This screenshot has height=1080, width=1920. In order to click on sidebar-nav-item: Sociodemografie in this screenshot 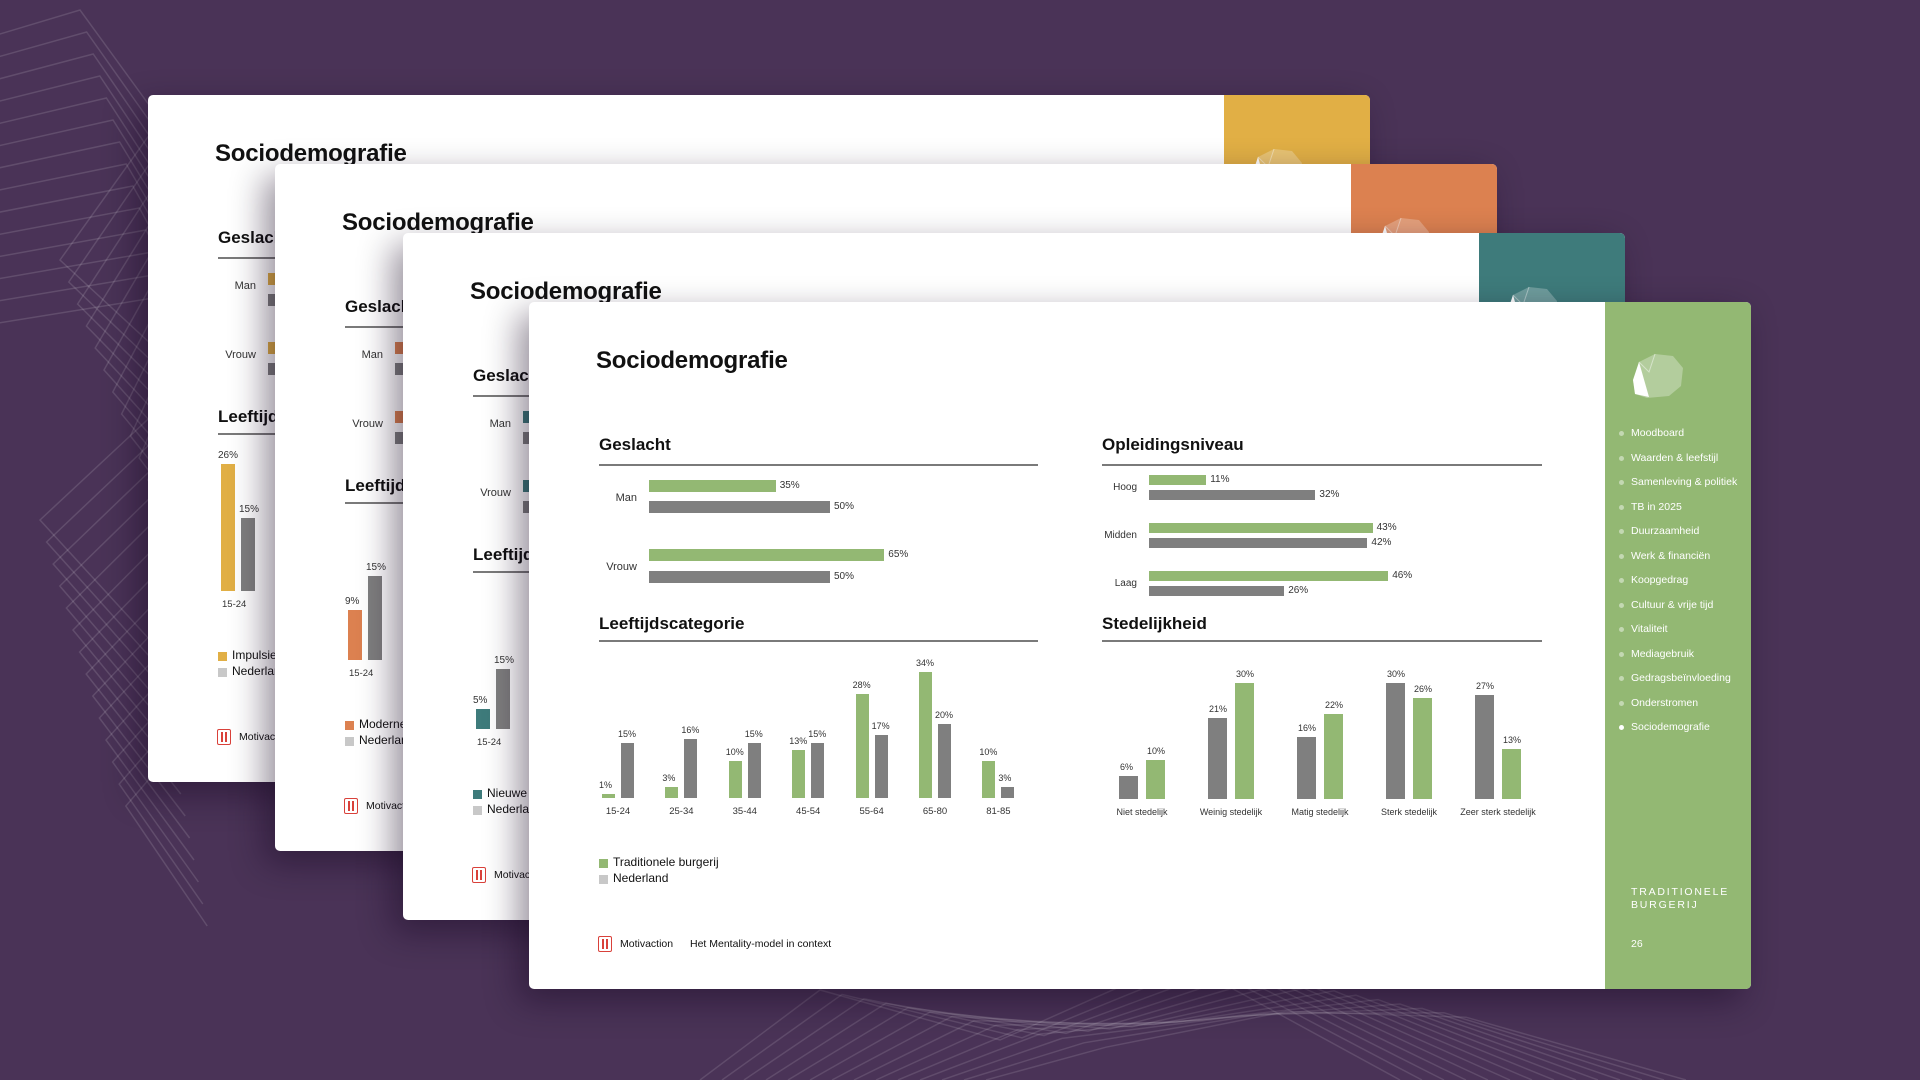, I will do `click(1680, 727)`.